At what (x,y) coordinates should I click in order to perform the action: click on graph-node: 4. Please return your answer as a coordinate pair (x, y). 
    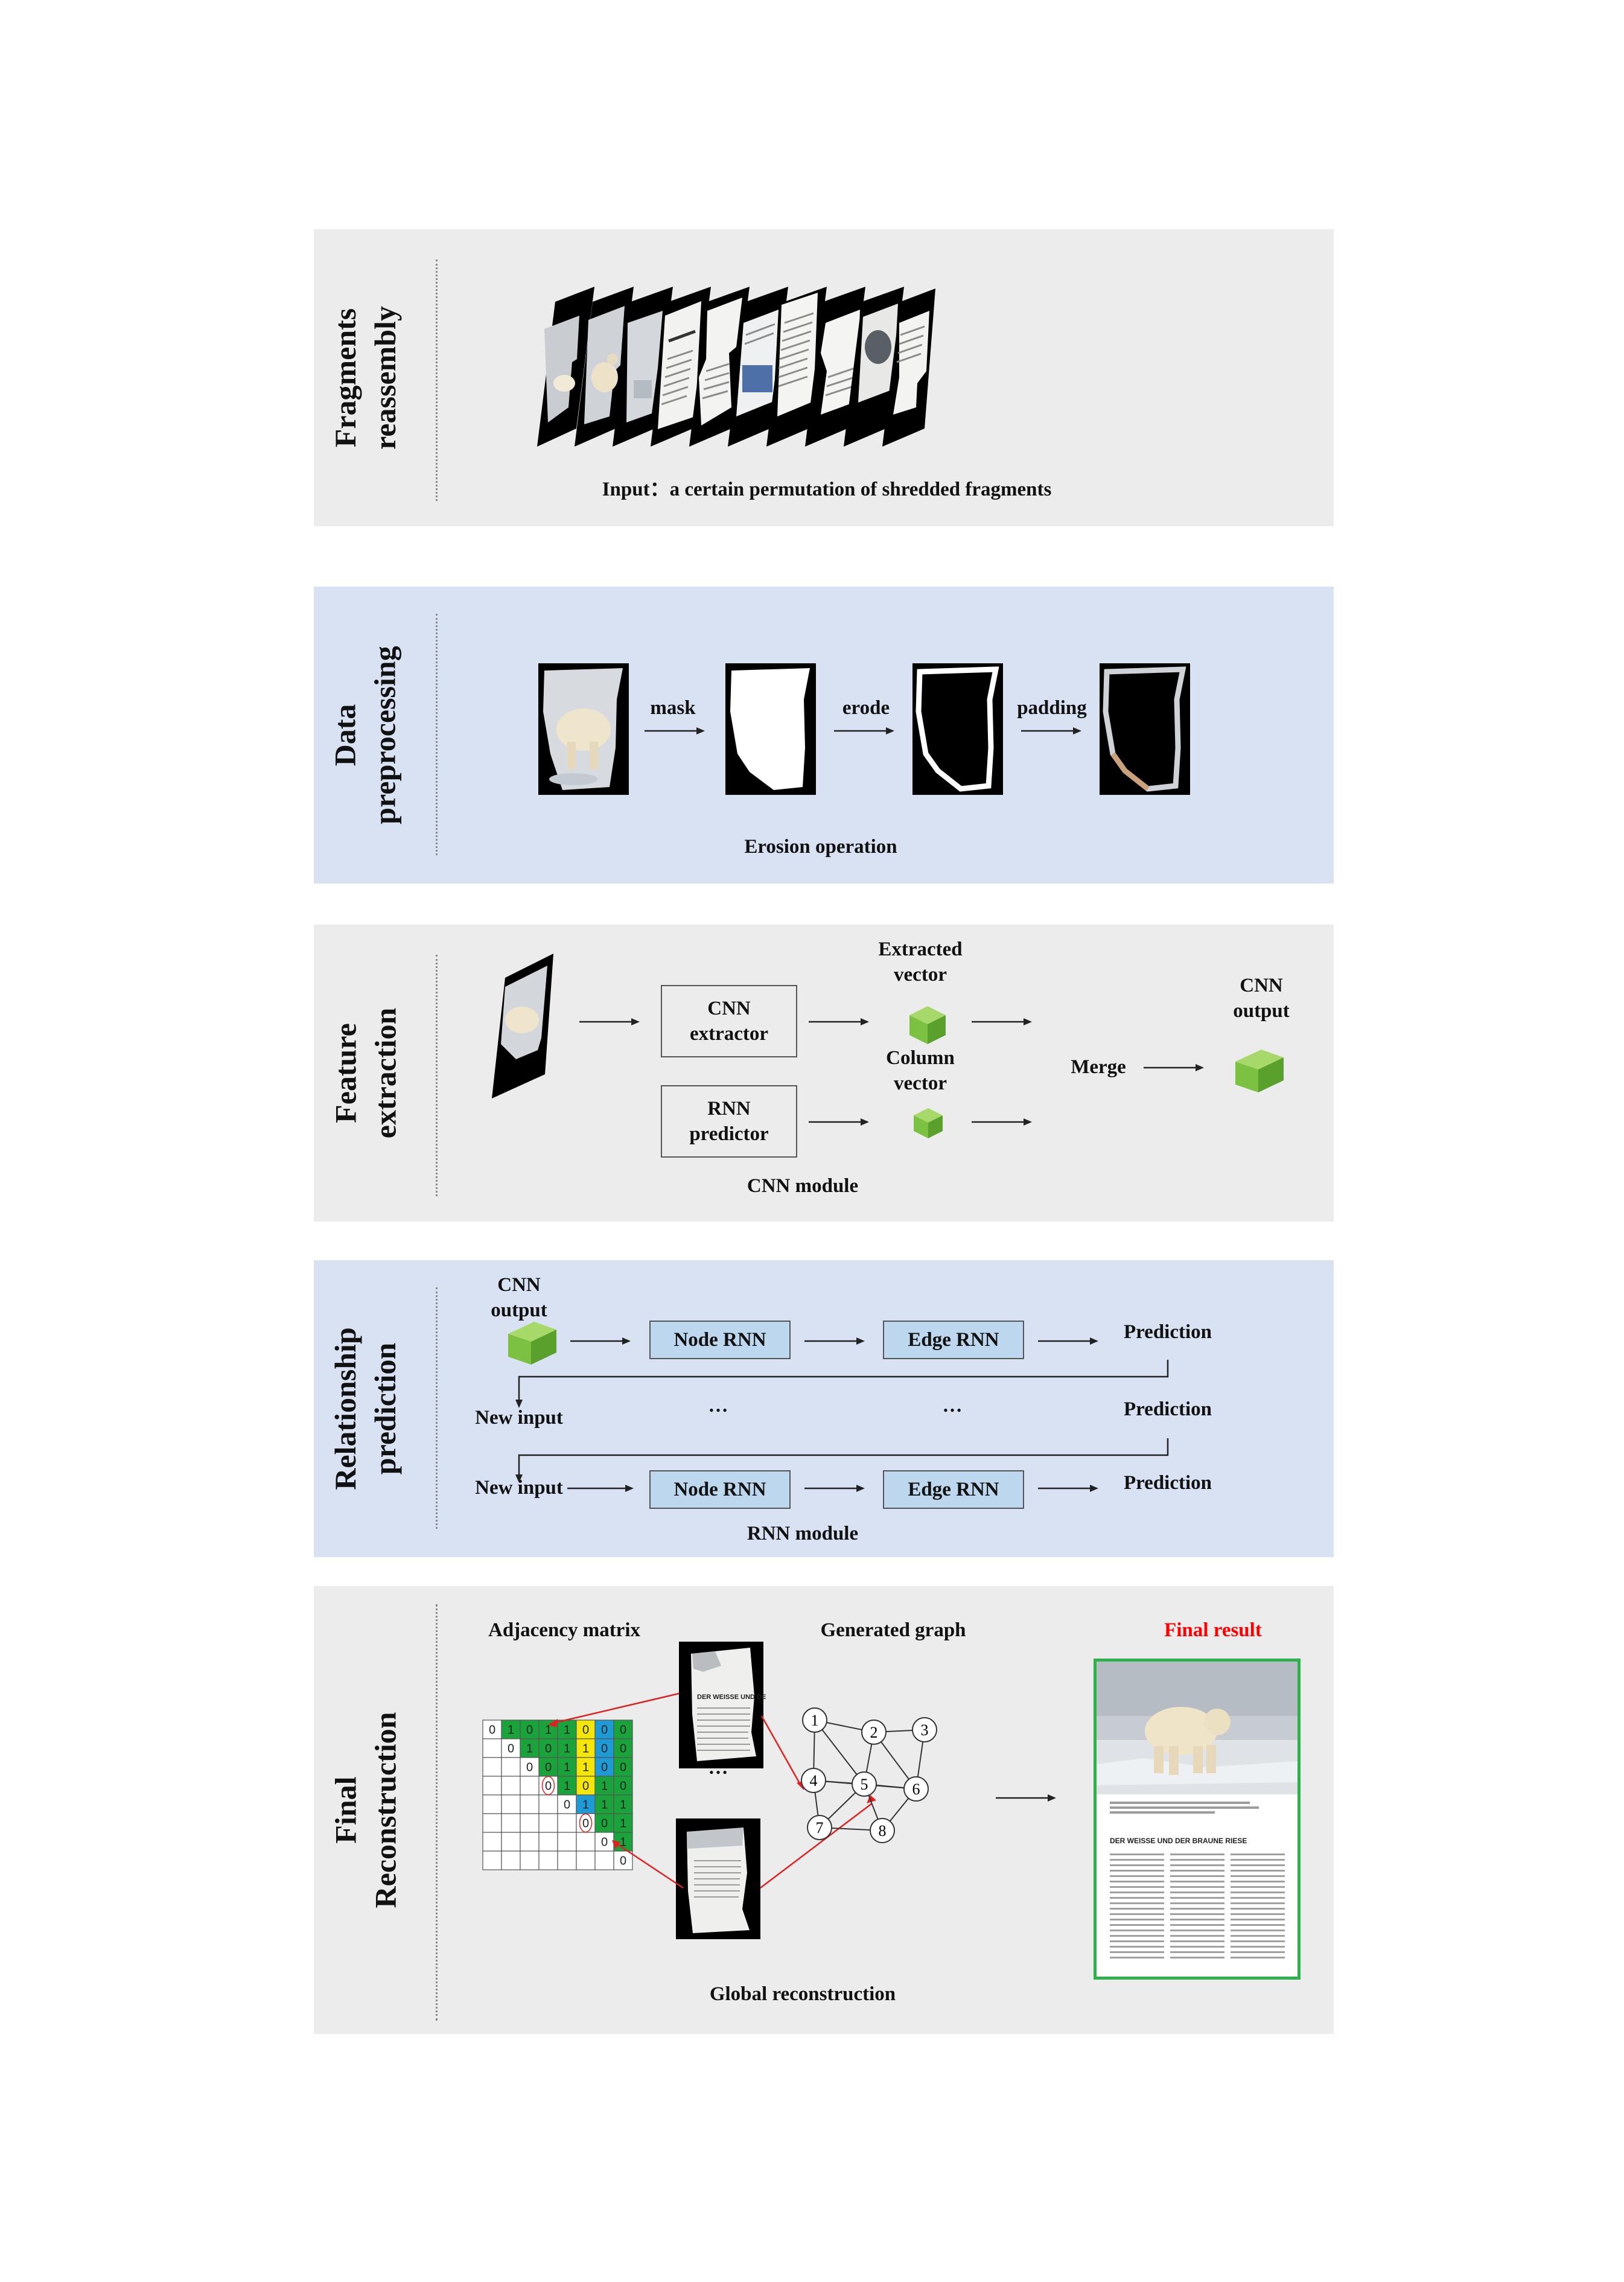
    Looking at the image, I should click on (813, 1780).